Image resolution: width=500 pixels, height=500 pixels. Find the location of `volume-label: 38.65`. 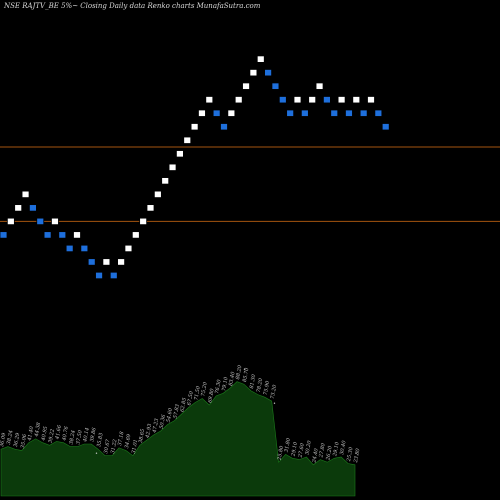

volume-label: 38.65 is located at coordinates (142, 435).